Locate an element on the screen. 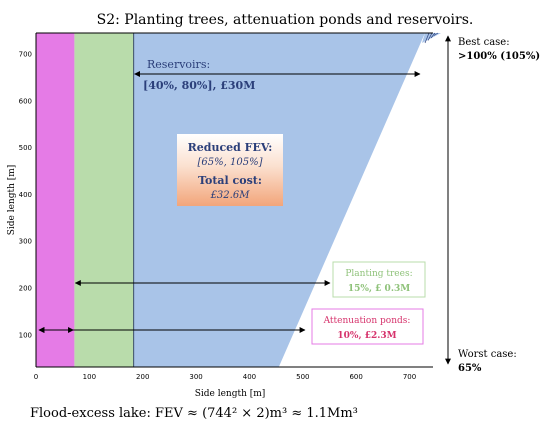 This screenshot has width=550, height=431. ponds-title: Attenuation ponds: is located at coordinates (367, 321).